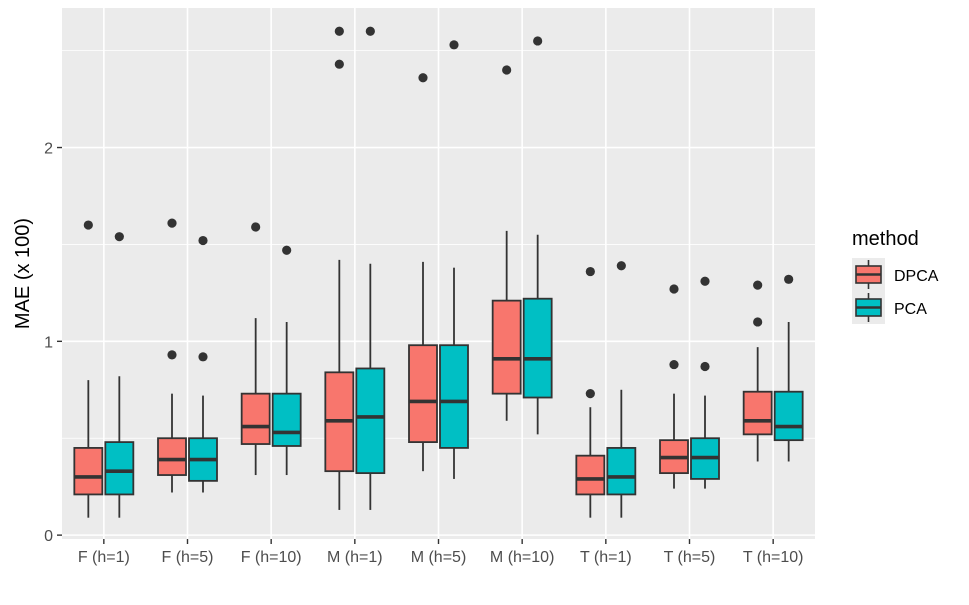  Describe the element at coordinates (690, 557) in the screenshot. I see `x-tick-label: T (h=5)` at that location.